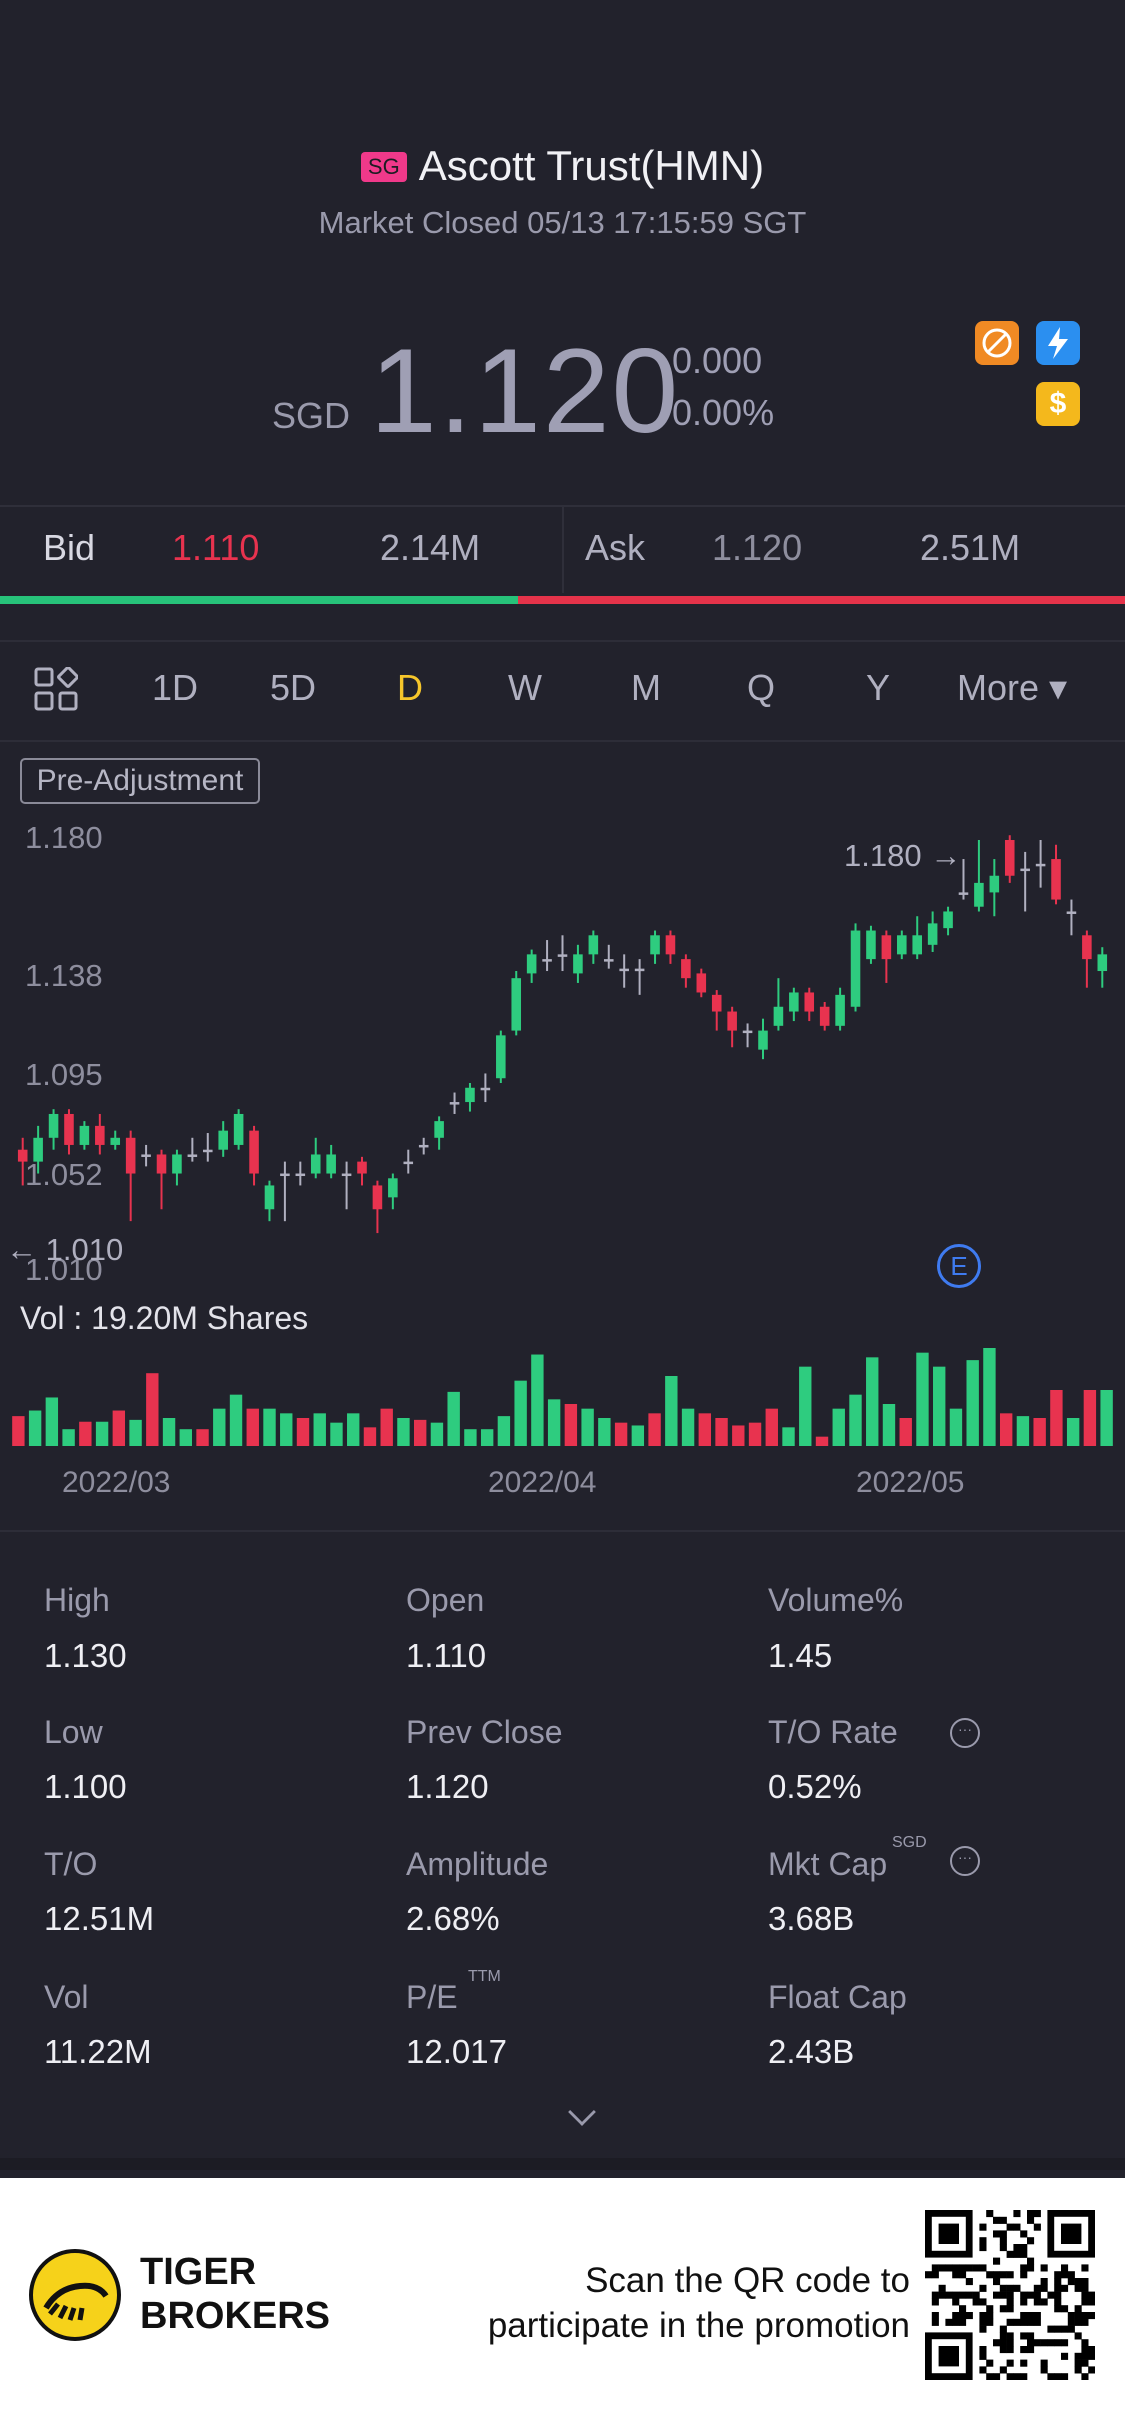  What do you see at coordinates (85, 1786) in the screenshot?
I see `stat-value-low: 1.100` at bounding box center [85, 1786].